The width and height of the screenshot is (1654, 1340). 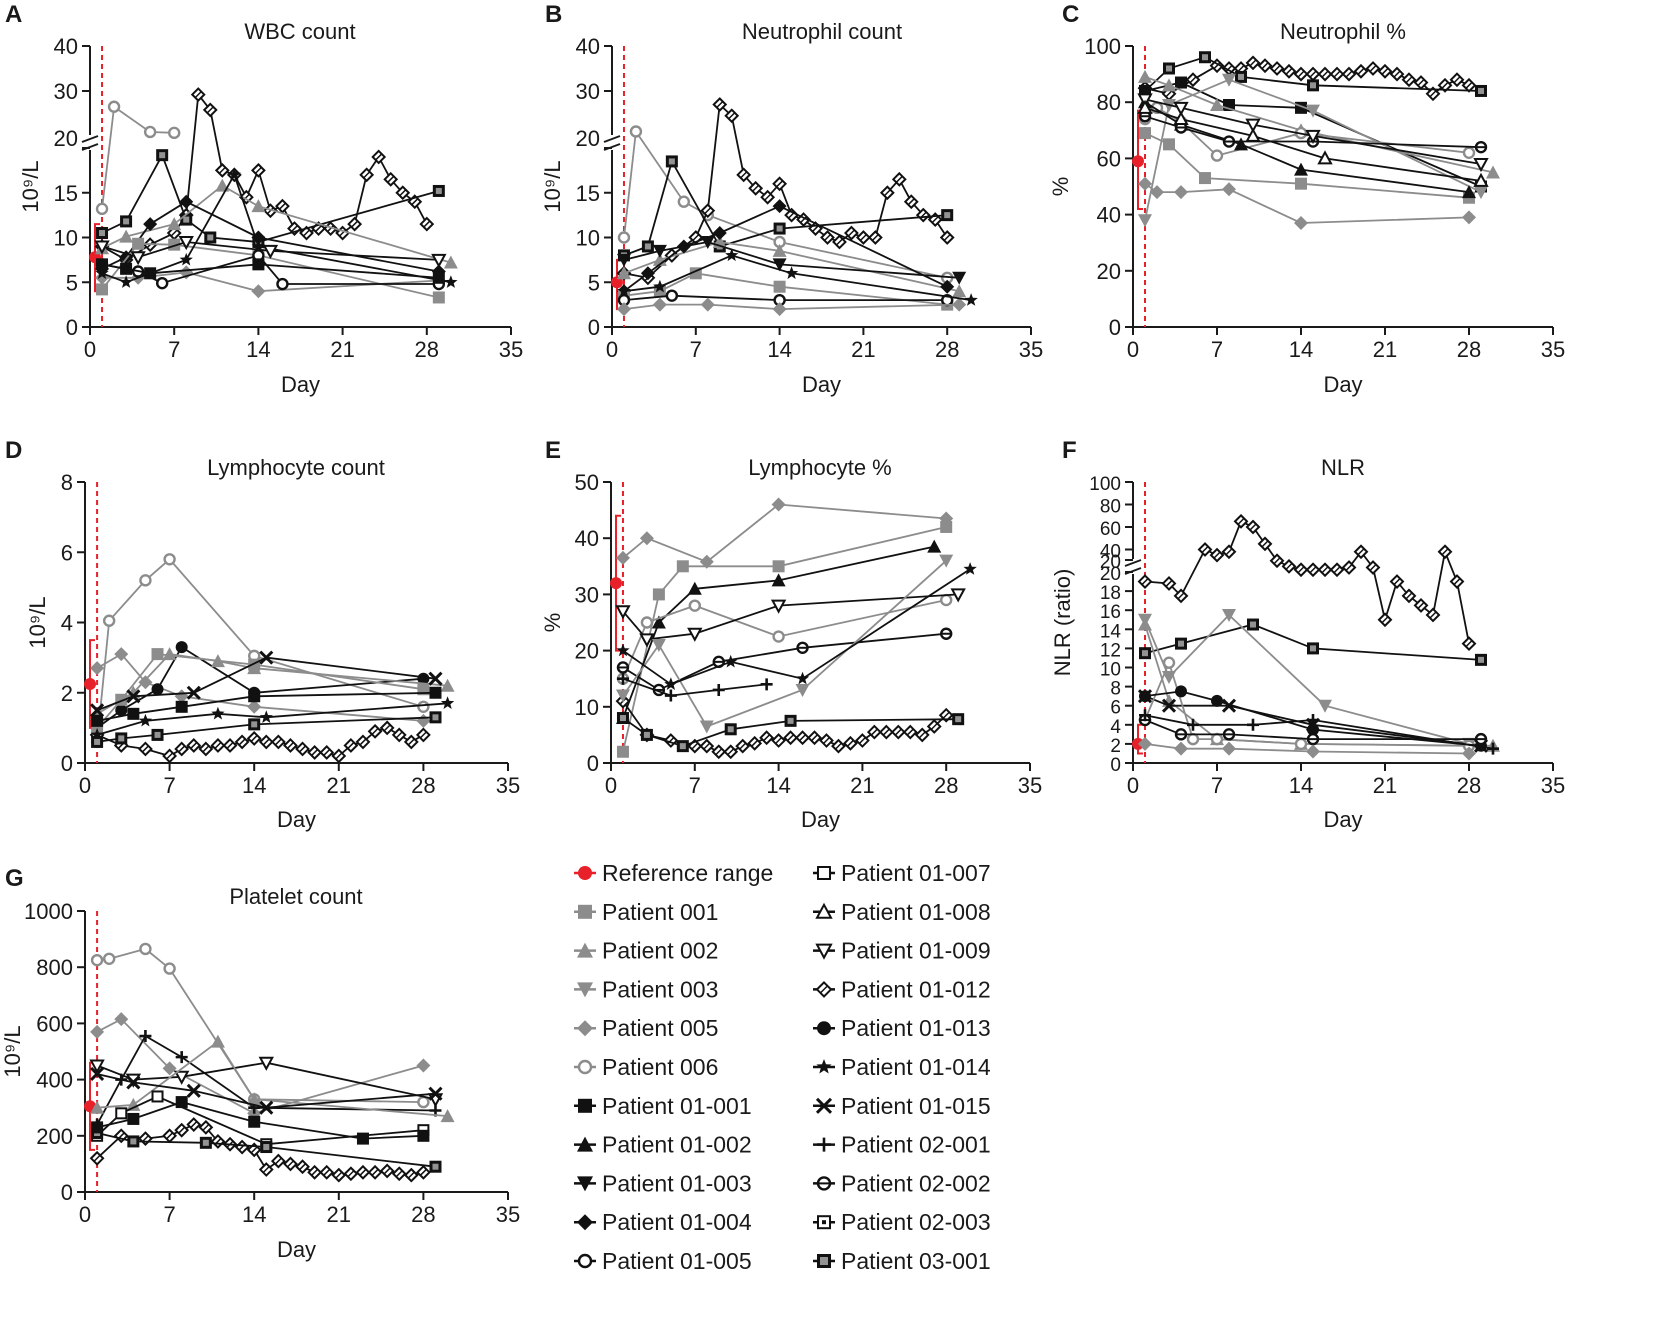 What do you see at coordinates (1109, 102) in the screenshot?
I see `y-tick-label: 80` at bounding box center [1109, 102].